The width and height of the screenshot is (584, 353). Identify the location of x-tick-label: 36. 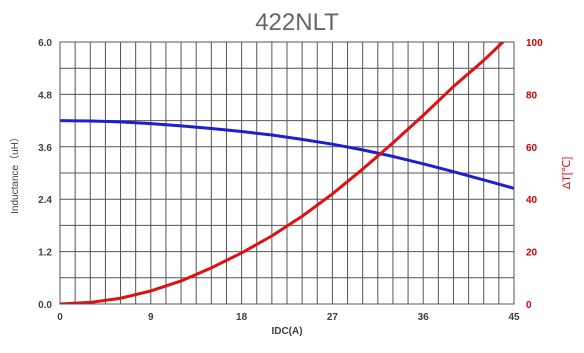
(424, 317).